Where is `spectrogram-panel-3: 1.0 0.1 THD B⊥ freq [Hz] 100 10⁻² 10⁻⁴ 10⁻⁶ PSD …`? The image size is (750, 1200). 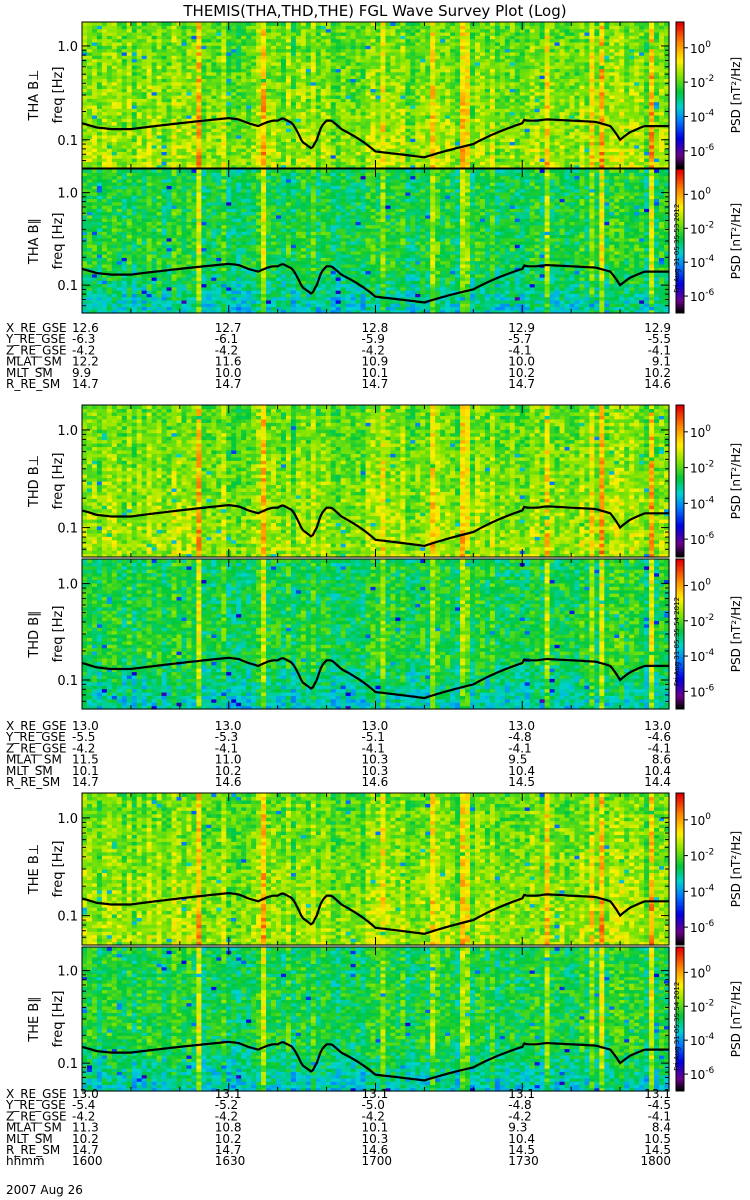
spectrogram-panel-3: 1.0 0.1 THD B⊥ freq [Hz] 100 10⁻² 10⁻⁴ 10⁻⁶ PSD … is located at coordinates (385, 481).